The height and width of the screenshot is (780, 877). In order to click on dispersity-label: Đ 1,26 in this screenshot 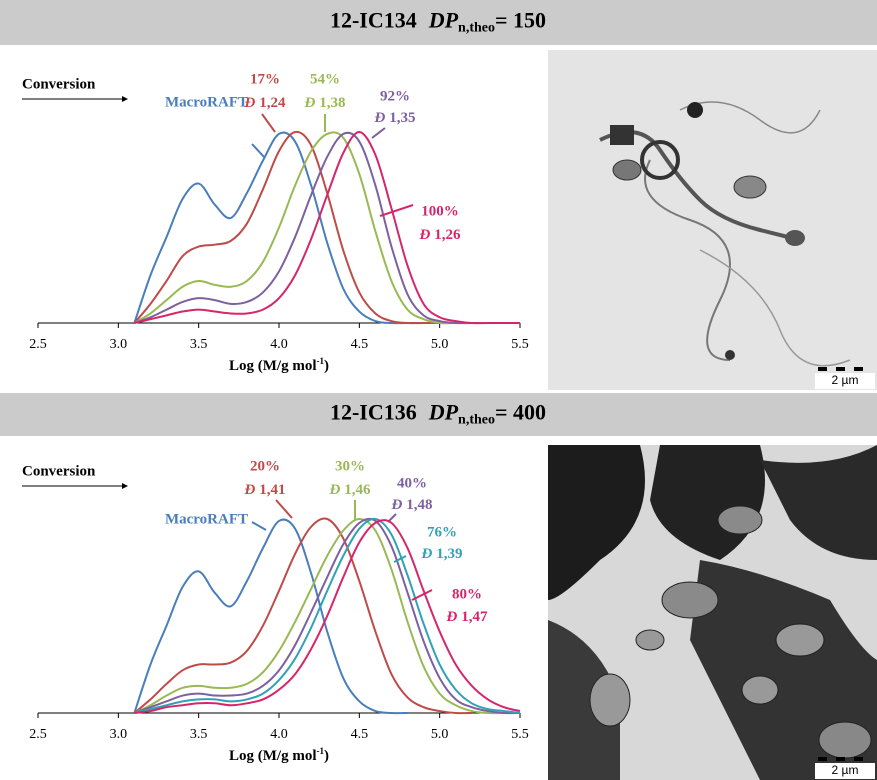, I will do `click(439, 235)`.